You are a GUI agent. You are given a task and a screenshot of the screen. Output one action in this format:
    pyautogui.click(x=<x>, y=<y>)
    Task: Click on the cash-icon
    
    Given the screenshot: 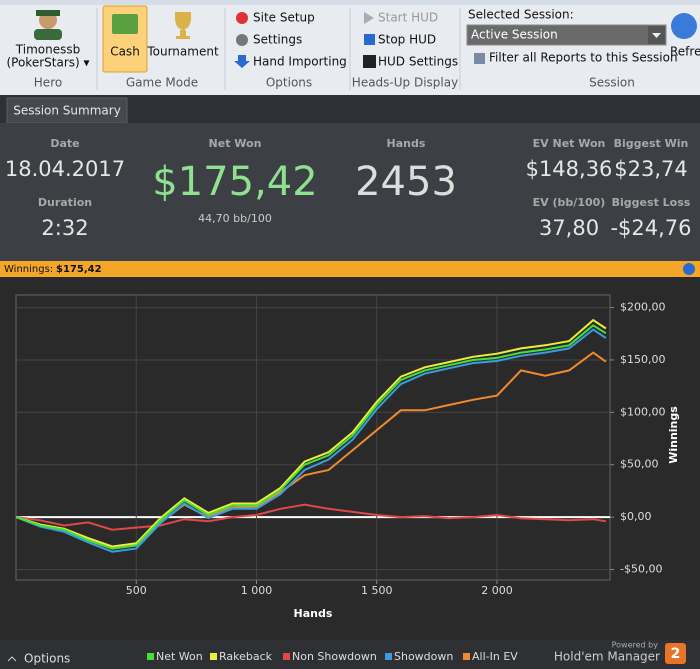 What is the action you would take?
    pyautogui.click(x=125, y=24)
    